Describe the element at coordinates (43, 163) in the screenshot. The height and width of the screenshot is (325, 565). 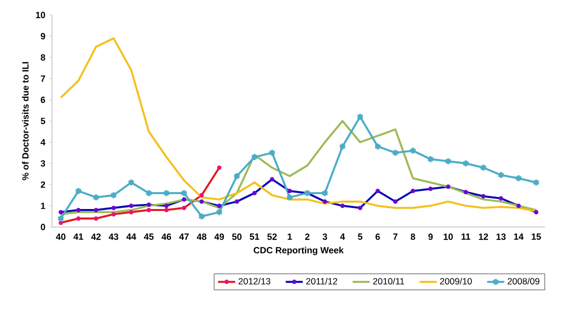
I see `y-tick-label: 3` at that location.